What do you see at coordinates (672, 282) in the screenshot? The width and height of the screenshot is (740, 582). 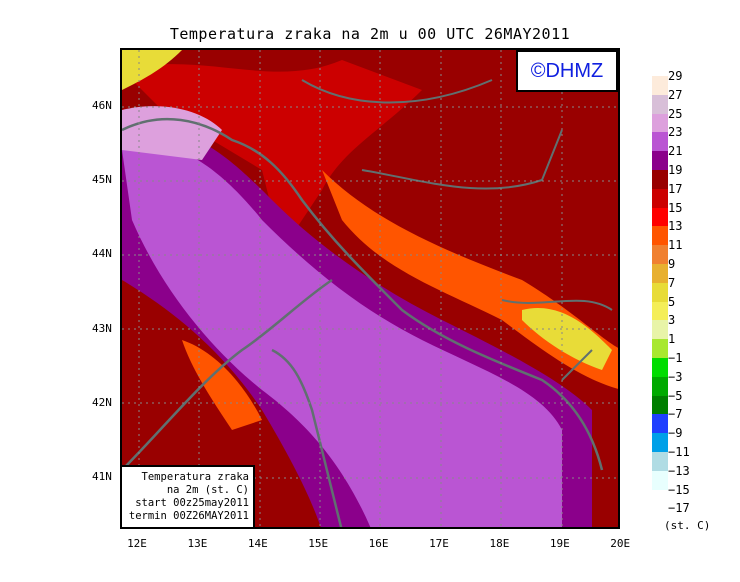 I see `colorbar-label: 7` at bounding box center [672, 282].